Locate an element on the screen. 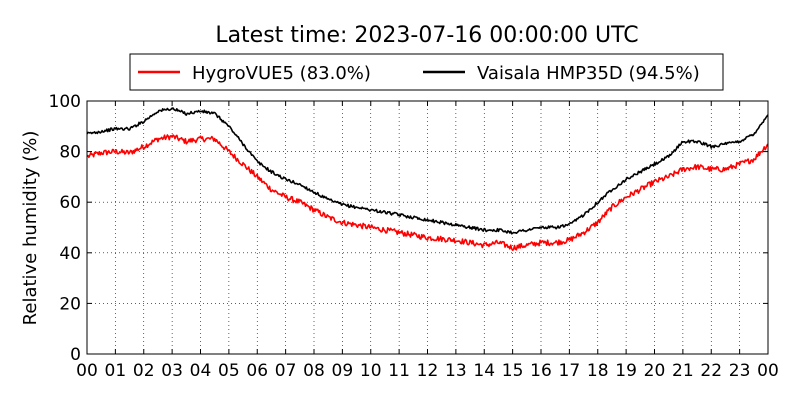  y-tick-label: 40 is located at coordinates (70, 254).